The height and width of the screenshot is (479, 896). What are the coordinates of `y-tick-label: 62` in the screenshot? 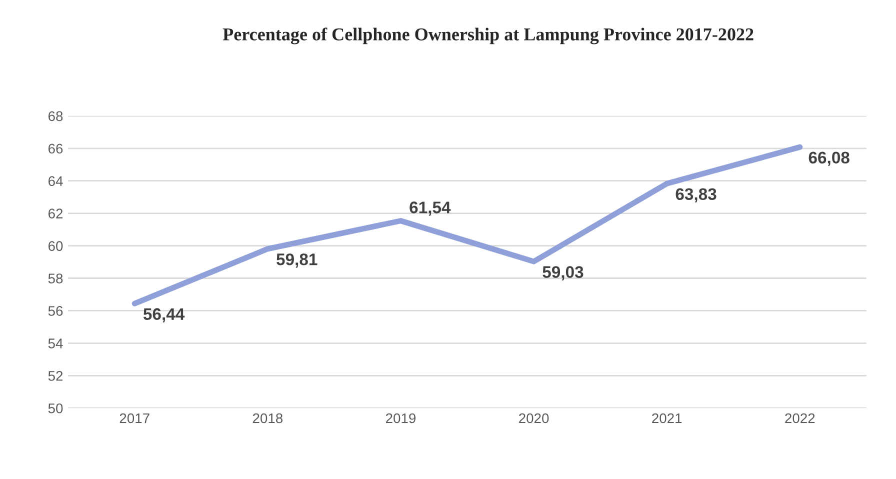 It's located at (55, 213).